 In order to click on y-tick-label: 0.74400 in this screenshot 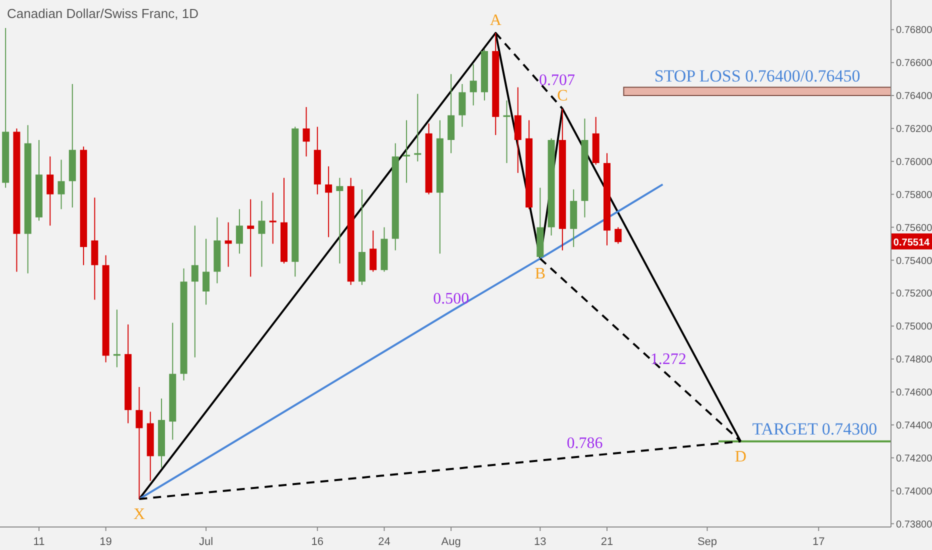, I will do `click(914, 426)`.